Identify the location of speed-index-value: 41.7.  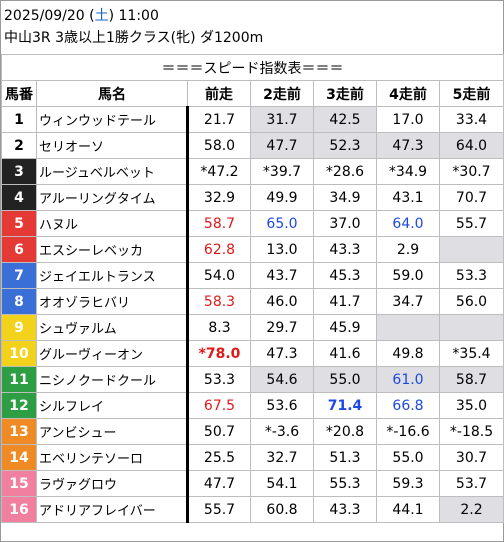
(345, 301).